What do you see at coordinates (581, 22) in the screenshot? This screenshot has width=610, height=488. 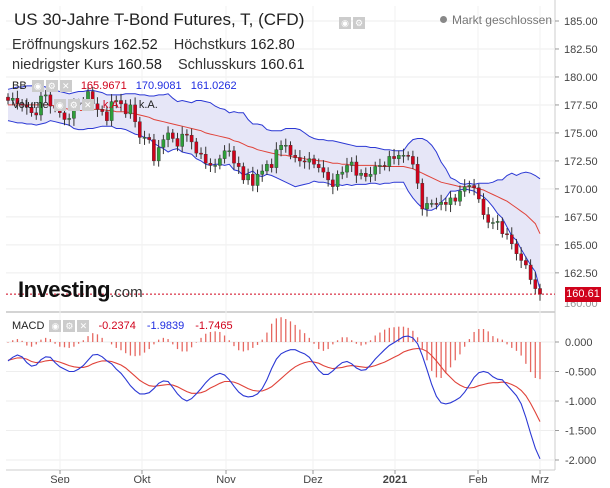 I see `price-tick-label: 185.00` at bounding box center [581, 22].